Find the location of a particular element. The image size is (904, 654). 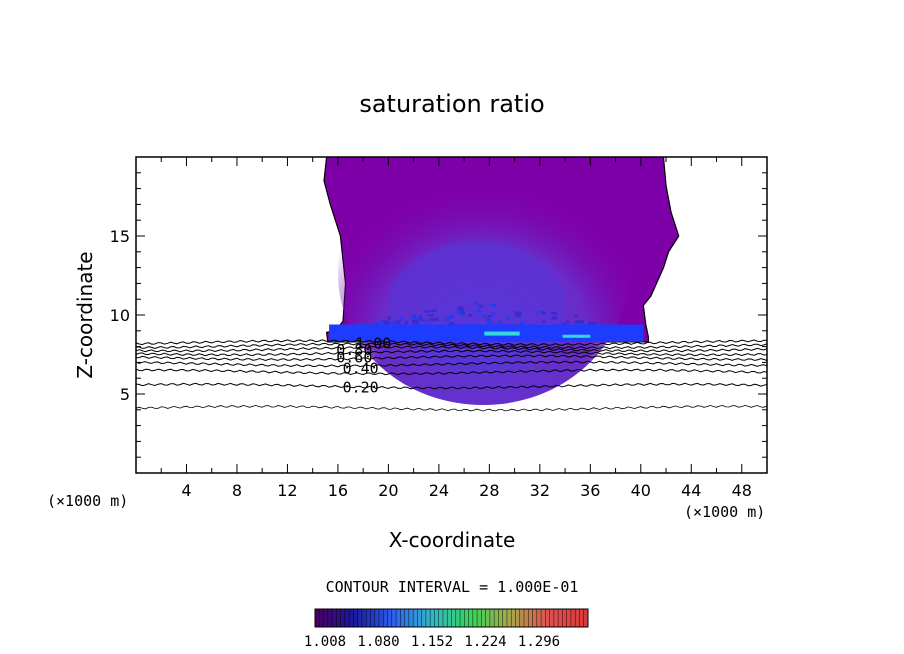

contour-lines is located at coordinates (451, 375).